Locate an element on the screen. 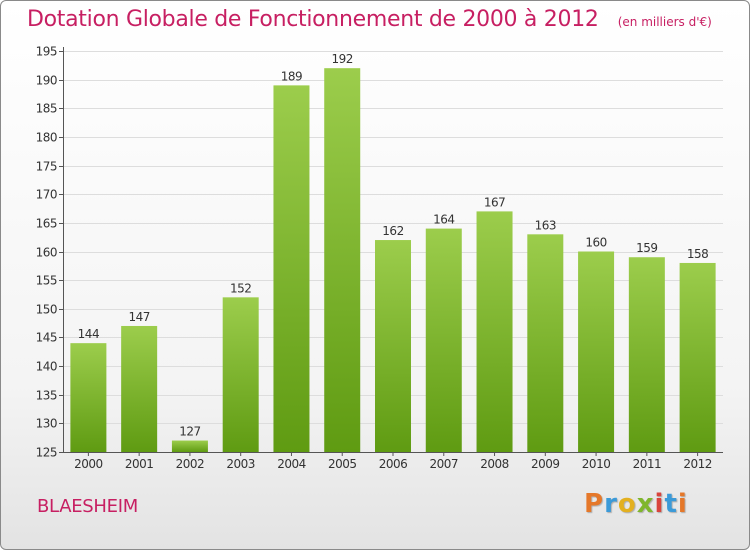 This screenshot has width=750, height=550. y-tick-label: 125 is located at coordinates (46, 453).